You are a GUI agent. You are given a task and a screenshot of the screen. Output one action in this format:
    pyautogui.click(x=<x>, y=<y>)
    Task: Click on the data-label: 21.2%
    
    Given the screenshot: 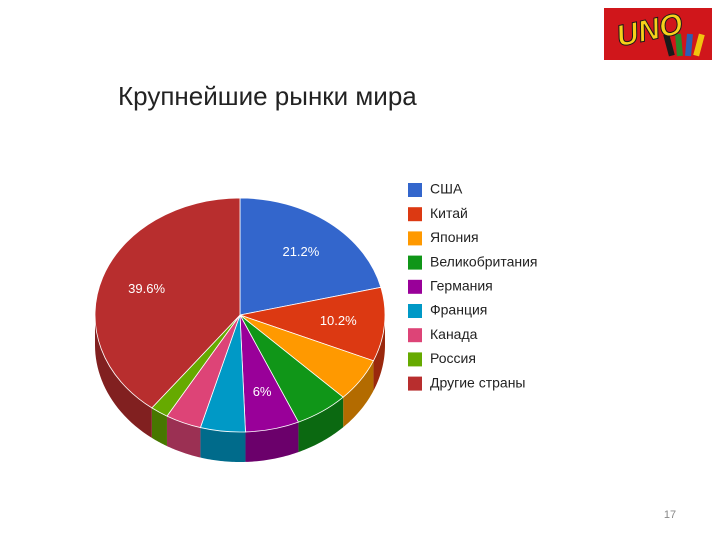 What is the action you would take?
    pyautogui.click(x=300, y=251)
    